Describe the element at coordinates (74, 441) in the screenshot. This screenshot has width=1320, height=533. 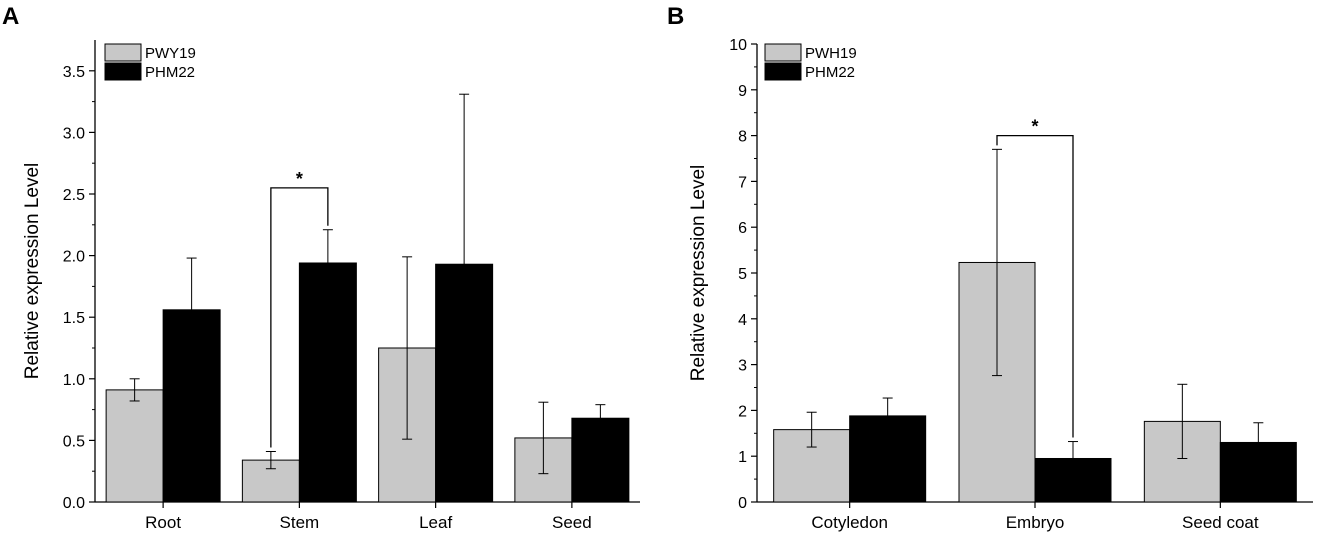
I see `y-tick-label: 0.5` at that location.